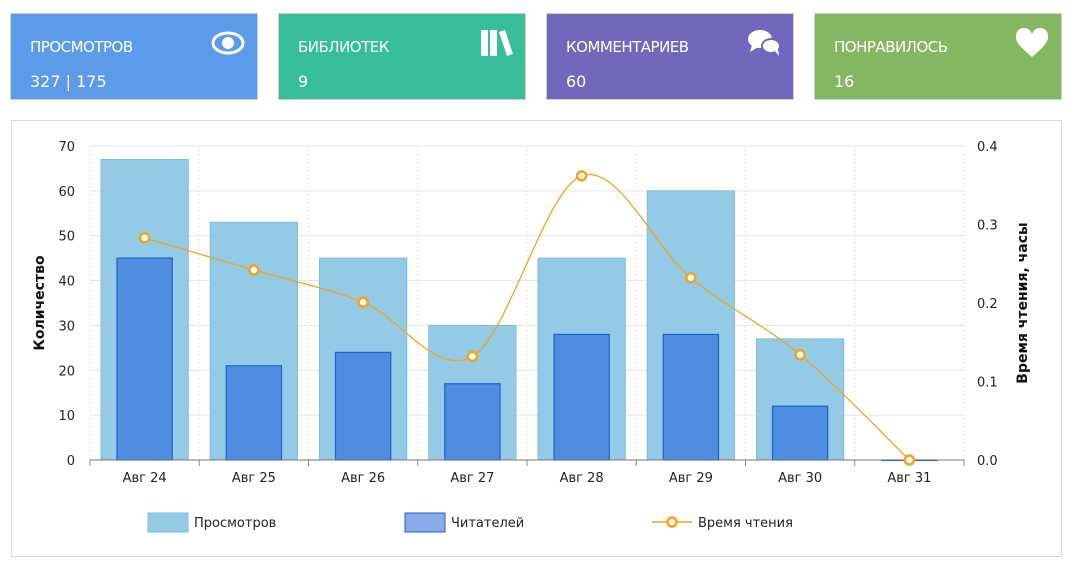  I want to click on y-tick-label: 60, so click(66, 192).